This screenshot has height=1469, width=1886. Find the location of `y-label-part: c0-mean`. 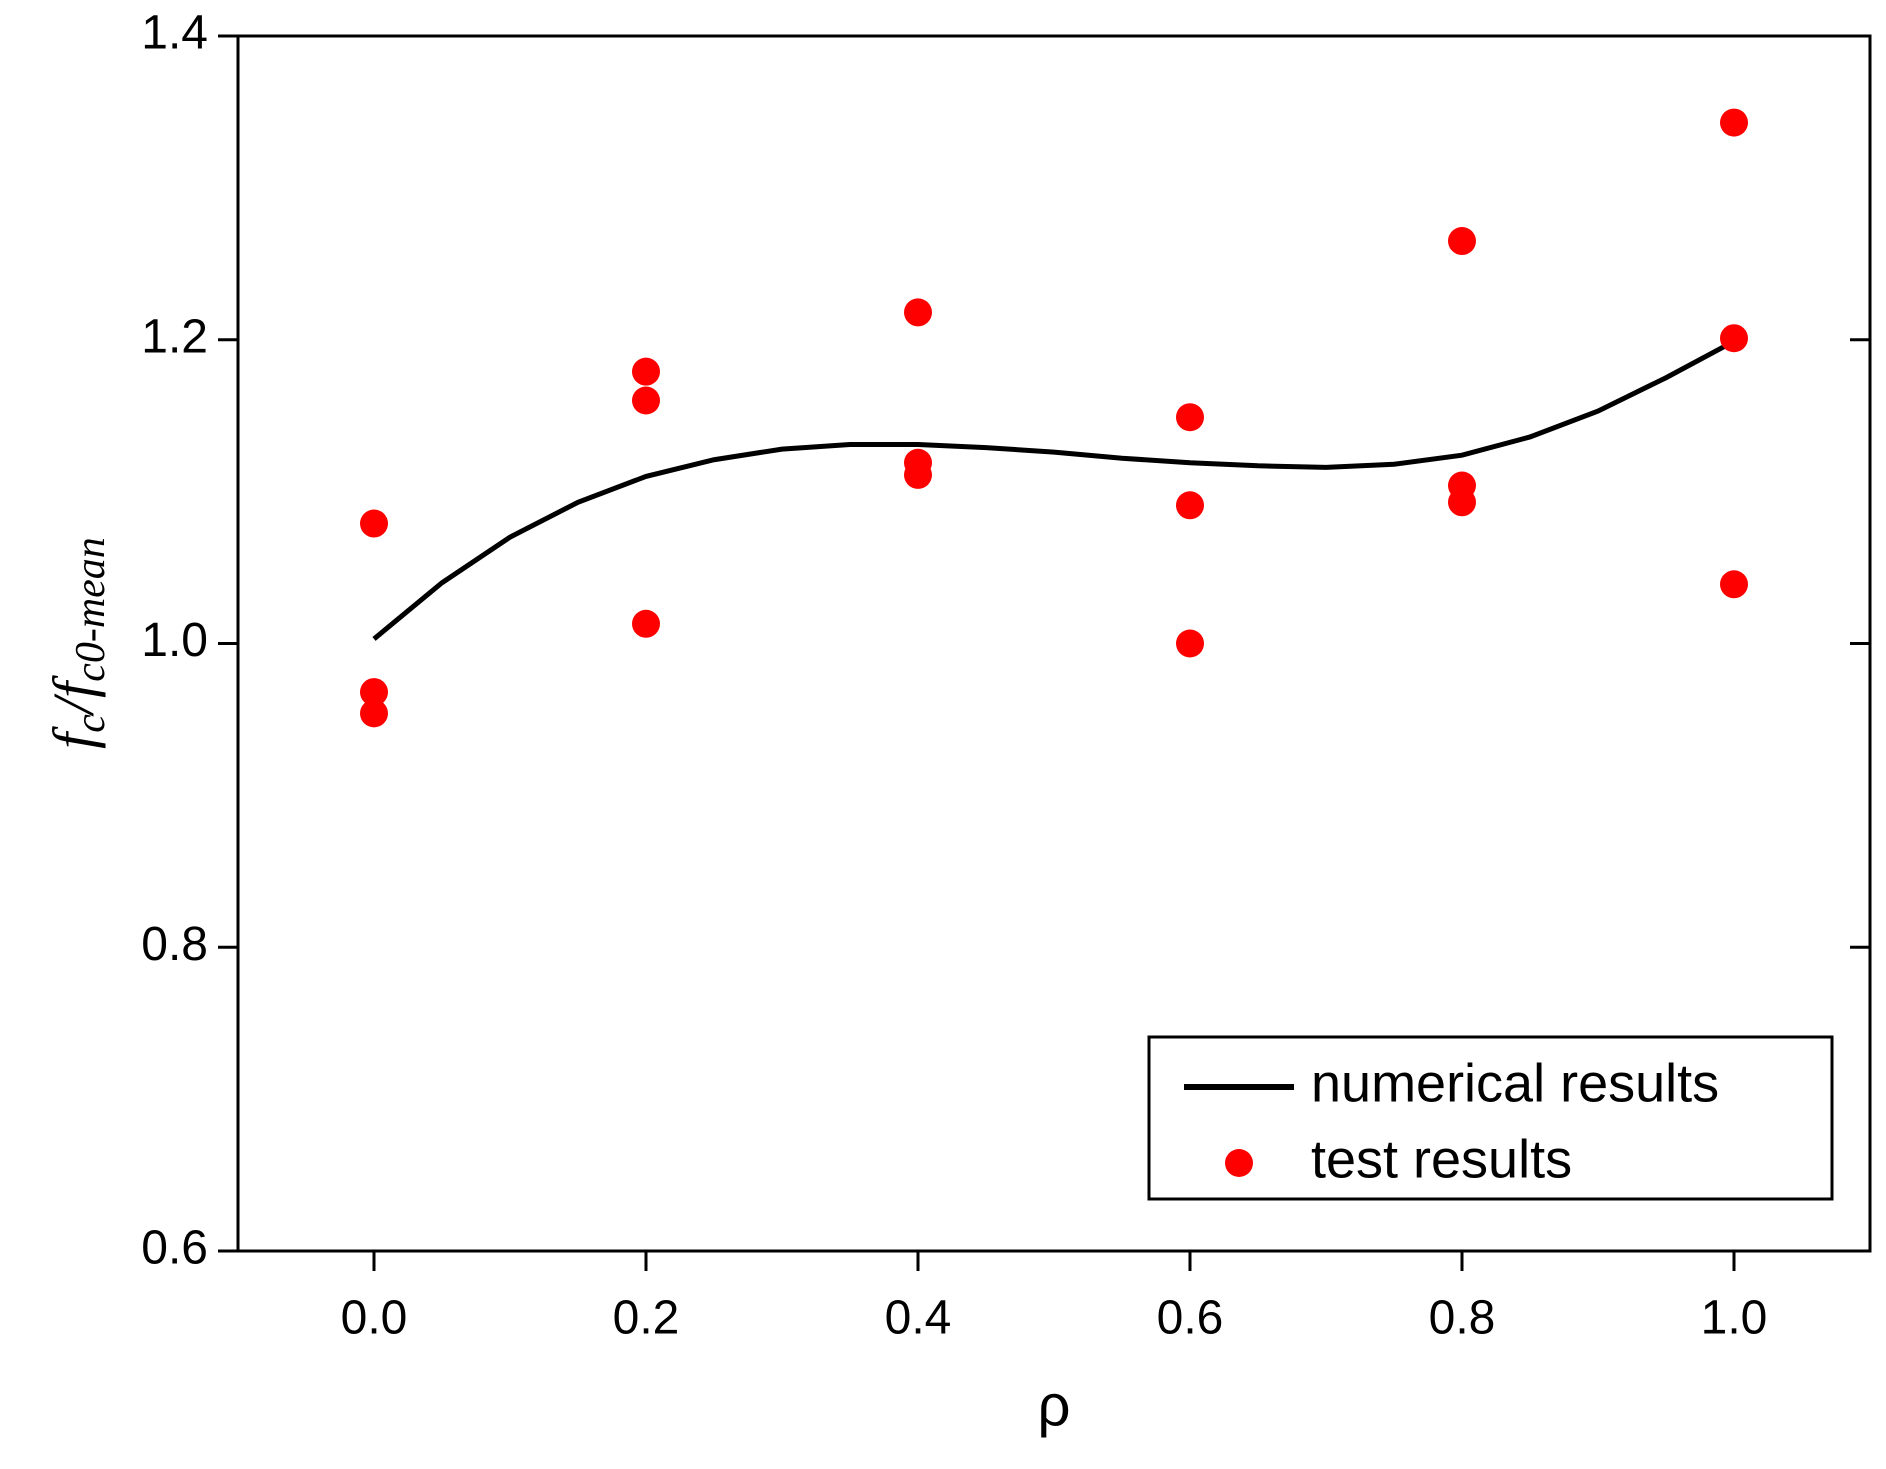

y-label-part: c0-mean is located at coordinates (91, 609).